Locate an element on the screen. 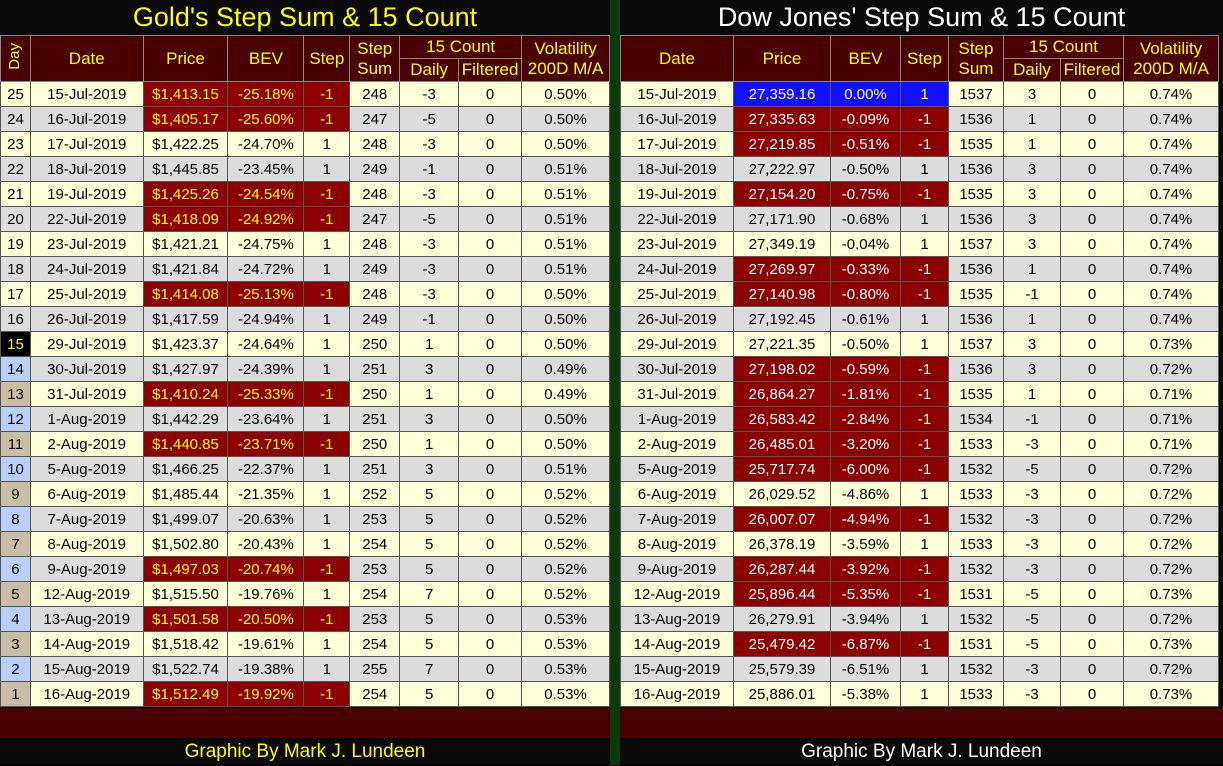 This screenshot has width=1223, height=766. cell-step-sum: 253 is located at coordinates (375, 569).